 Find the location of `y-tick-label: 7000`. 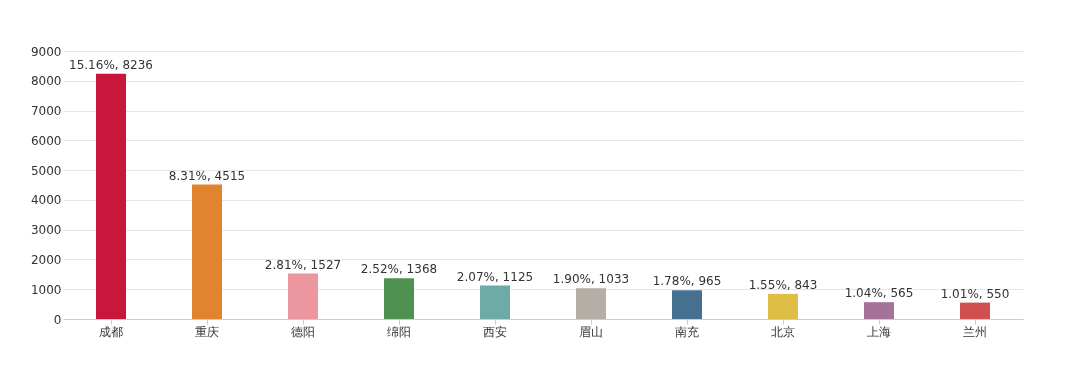

y-tick-label: 7000 is located at coordinates (46, 111).